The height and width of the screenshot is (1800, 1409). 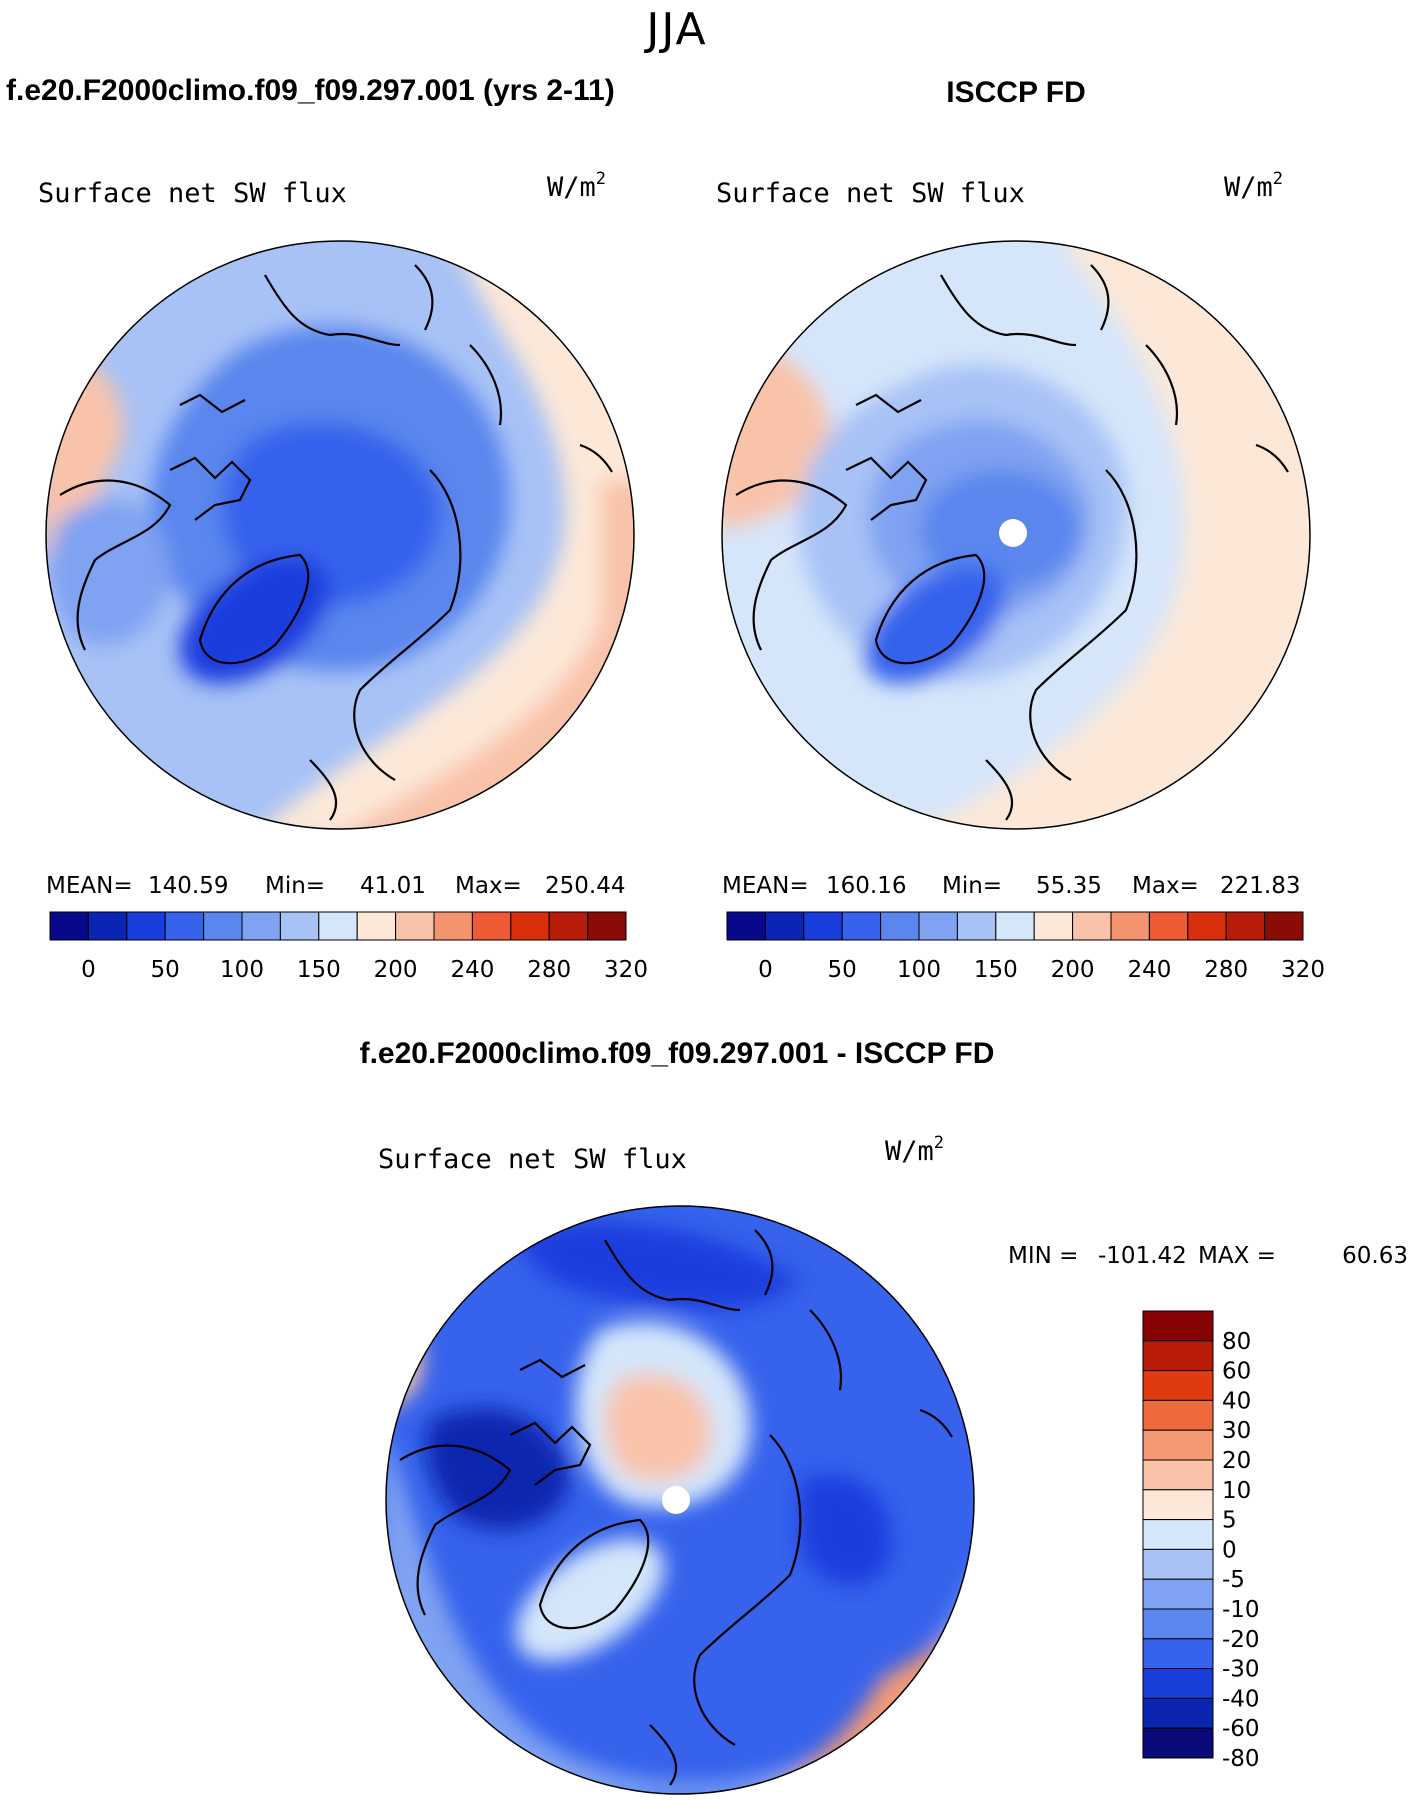 I want to click on panel-difference-colorbar-tick: 40, so click(x=1236, y=1401).